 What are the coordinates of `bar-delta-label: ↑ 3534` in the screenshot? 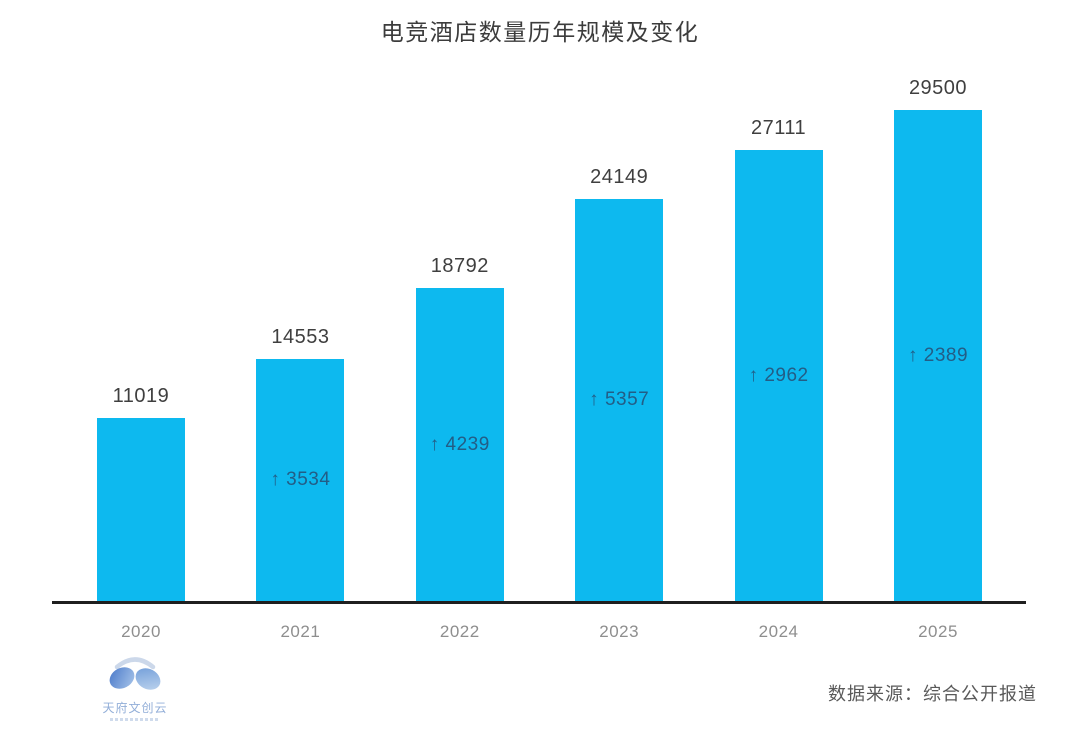 It's located at (300, 479).